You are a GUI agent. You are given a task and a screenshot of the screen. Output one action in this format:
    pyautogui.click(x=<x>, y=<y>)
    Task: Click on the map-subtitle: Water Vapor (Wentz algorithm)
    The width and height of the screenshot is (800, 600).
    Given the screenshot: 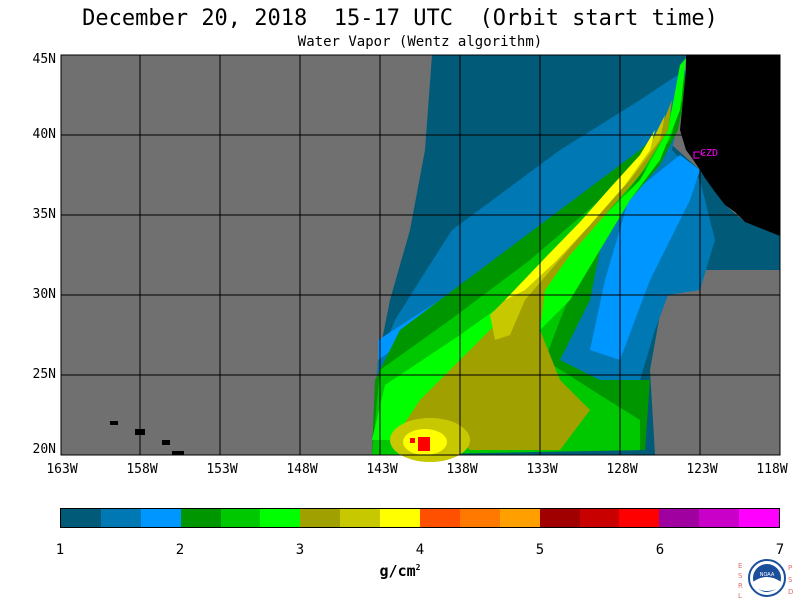 What is the action you would take?
    pyautogui.click(x=420, y=42)
    